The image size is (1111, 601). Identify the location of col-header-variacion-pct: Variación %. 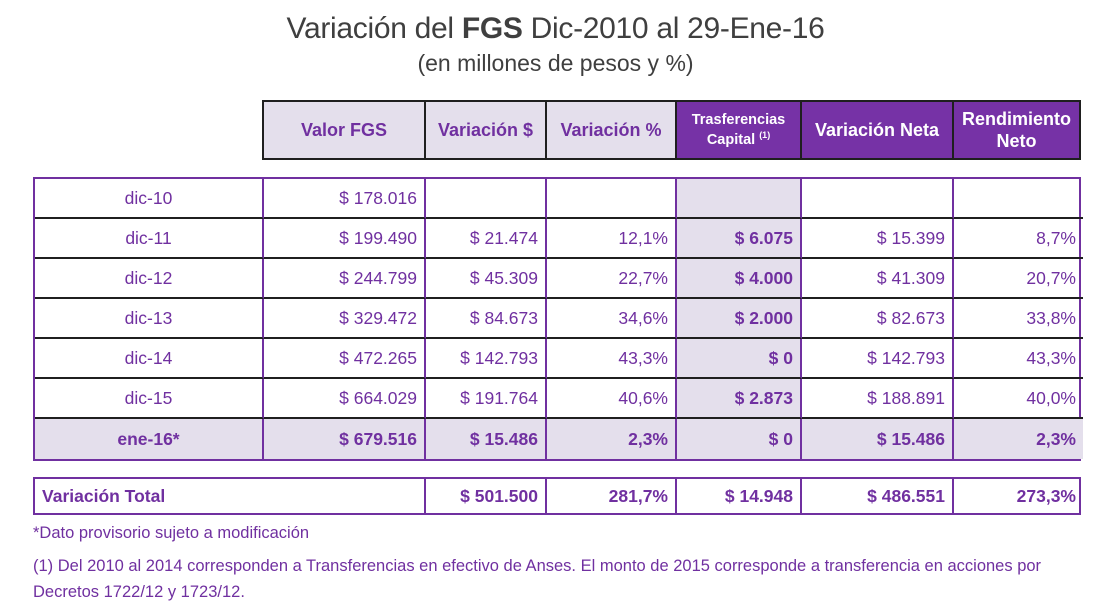
(610, 130).